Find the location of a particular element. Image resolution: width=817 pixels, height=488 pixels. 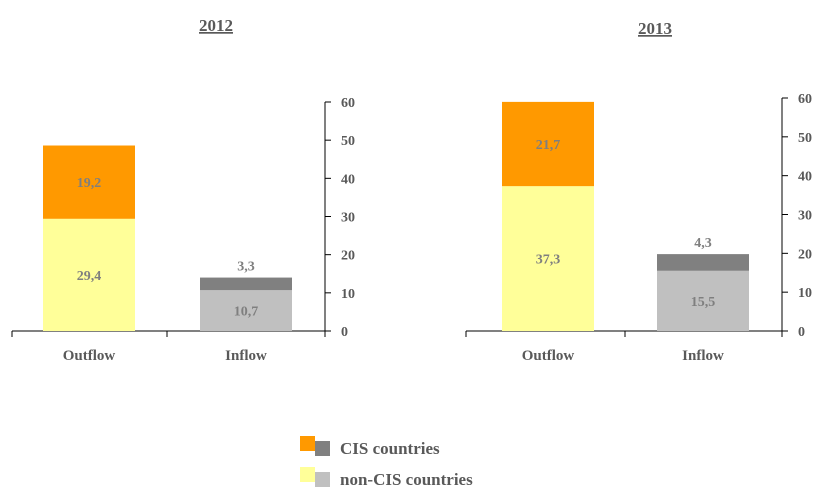

legend-swatch-cis-inflow is located at coordinates (322, 448).